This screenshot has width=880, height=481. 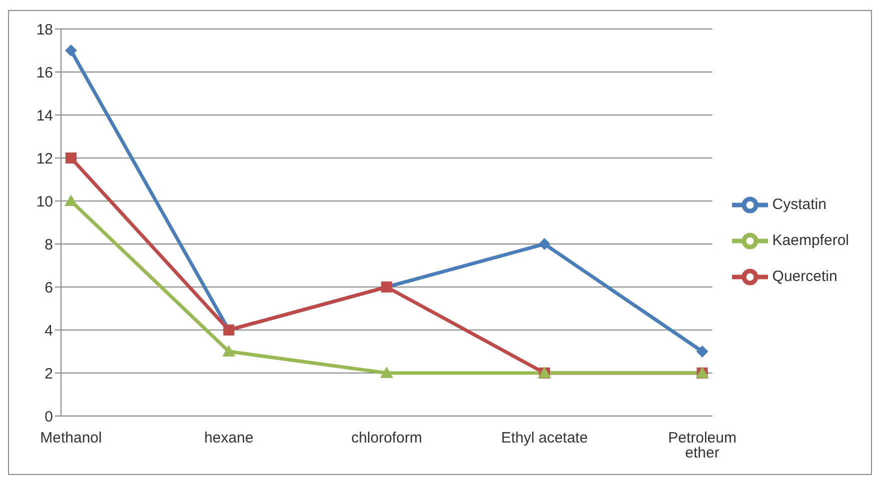 What do you see at coordinates (44, 73) in the screenshot?
I see `y-tick-label: 16` at bounding box center [44, 73].